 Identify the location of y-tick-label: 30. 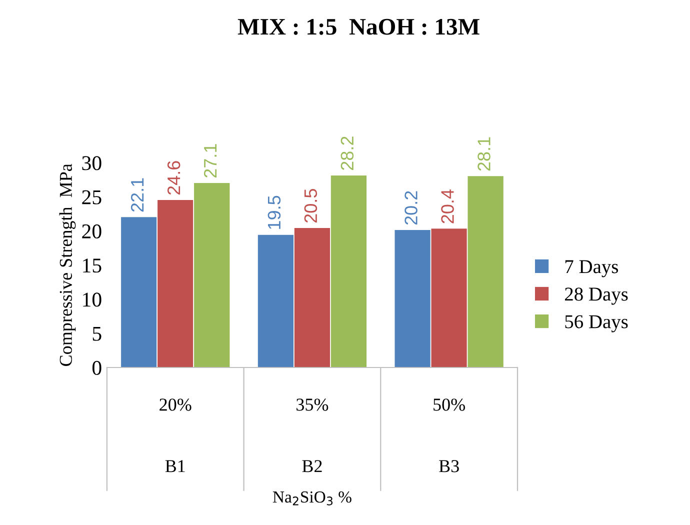
(92, 163).